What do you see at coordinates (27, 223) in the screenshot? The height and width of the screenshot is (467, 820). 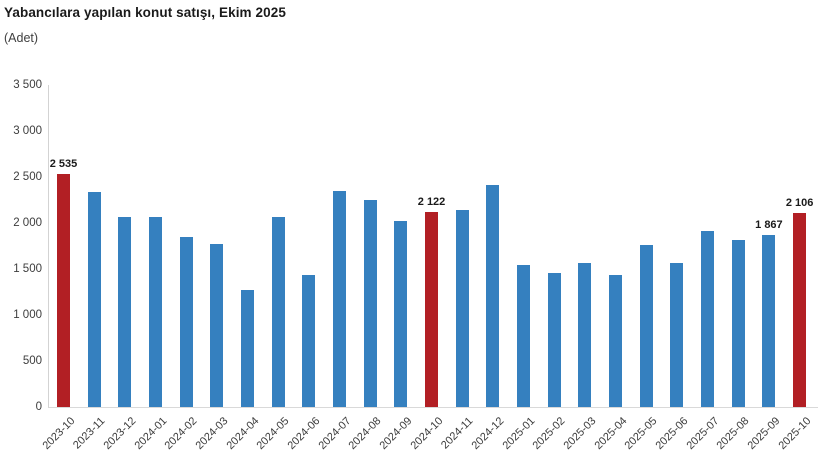 I see `y-tick-label: 2 000` at bounding box center [27, 223].